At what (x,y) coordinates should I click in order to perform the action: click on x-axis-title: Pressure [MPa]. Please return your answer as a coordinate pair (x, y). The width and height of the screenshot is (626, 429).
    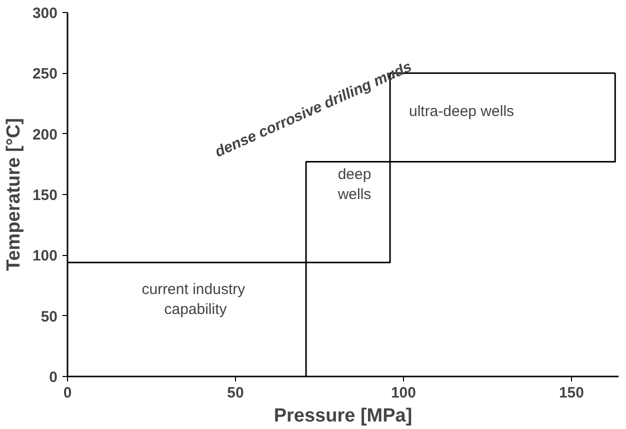
    Looking at the image, I should click on (343, 416).